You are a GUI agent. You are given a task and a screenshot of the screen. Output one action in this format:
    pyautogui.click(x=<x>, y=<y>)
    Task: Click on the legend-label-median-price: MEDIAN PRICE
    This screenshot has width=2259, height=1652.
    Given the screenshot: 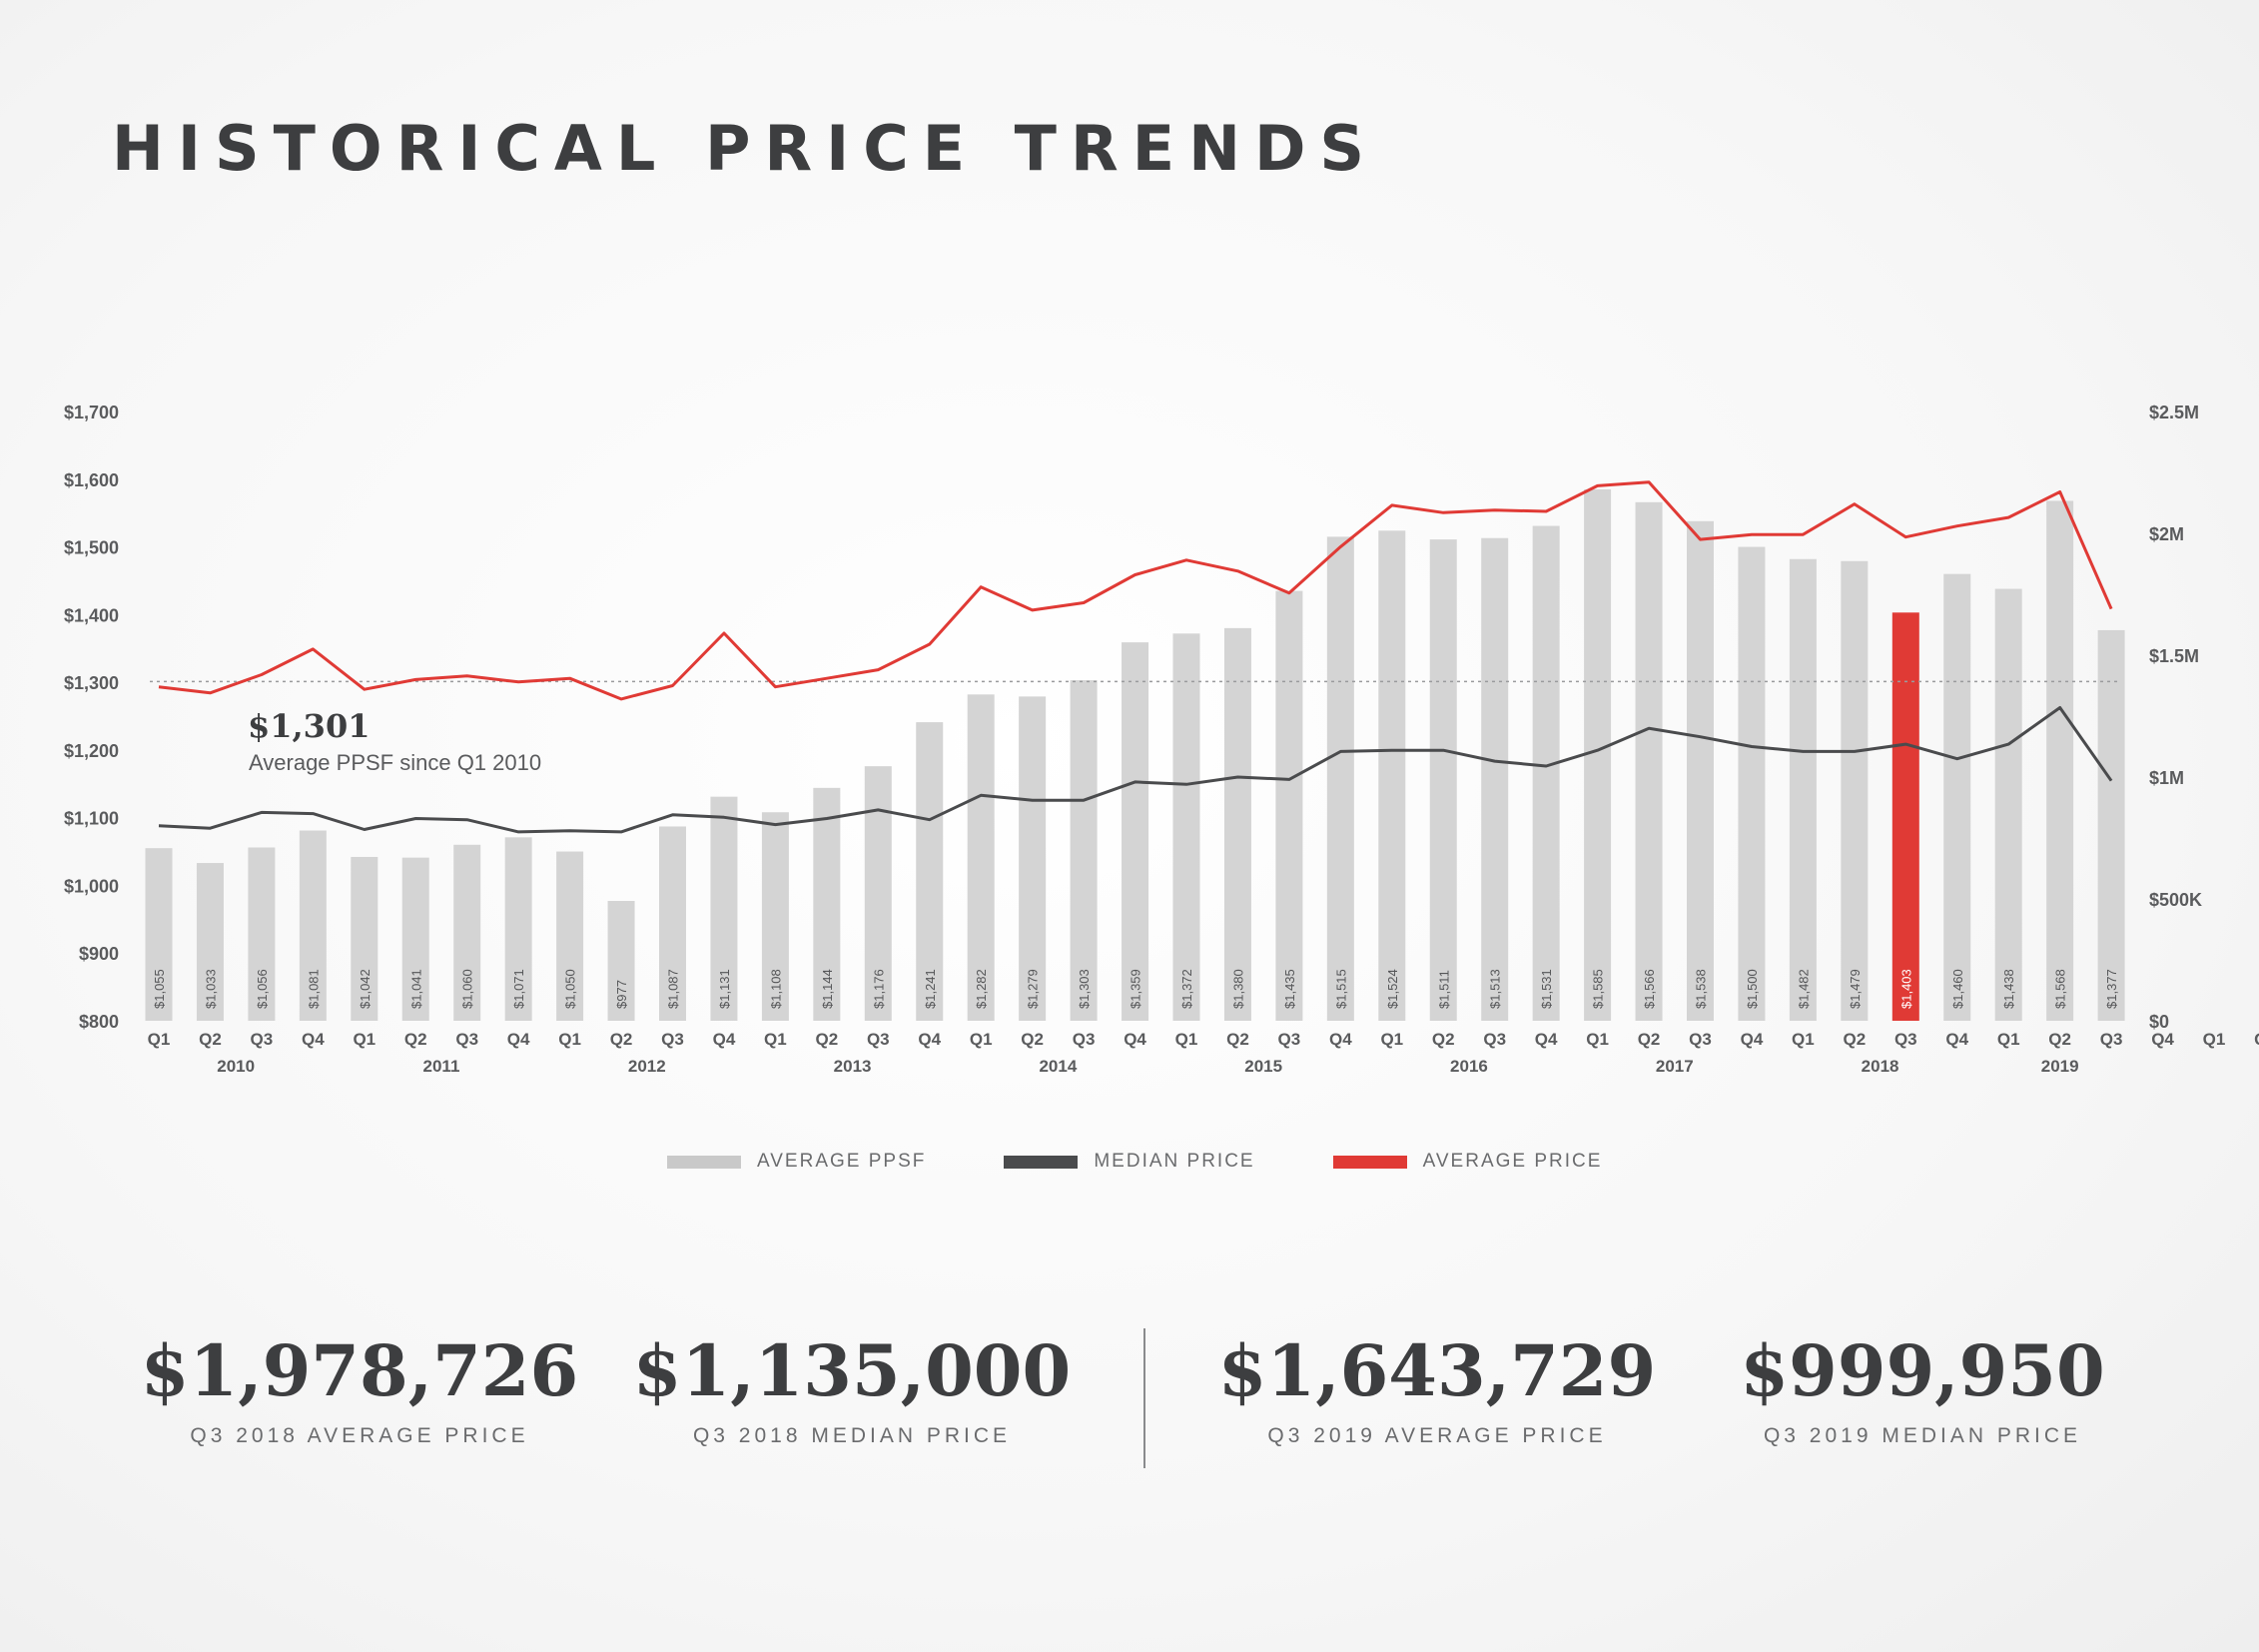 What is the action you would take?
    pyautogui.click(x=1174, y=1161)
    